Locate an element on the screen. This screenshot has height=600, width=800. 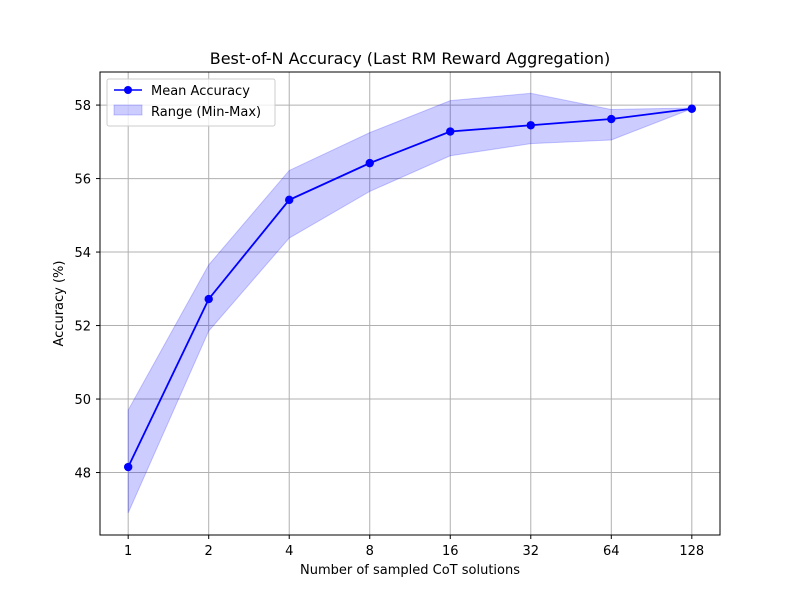
x-tick-label: 4 is located at coordinates (289, 551).